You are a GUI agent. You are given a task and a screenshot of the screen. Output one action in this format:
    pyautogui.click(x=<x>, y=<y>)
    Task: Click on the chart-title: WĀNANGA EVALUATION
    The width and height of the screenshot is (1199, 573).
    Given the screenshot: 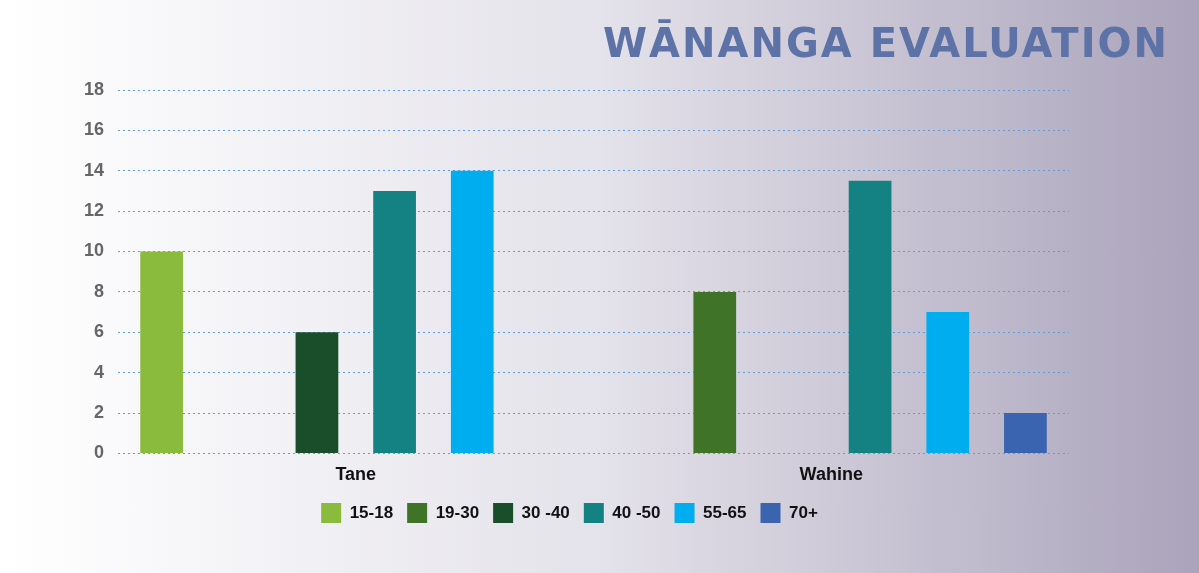 What is the action you would take?
    pyautogui.click(x=885, y=43)
    